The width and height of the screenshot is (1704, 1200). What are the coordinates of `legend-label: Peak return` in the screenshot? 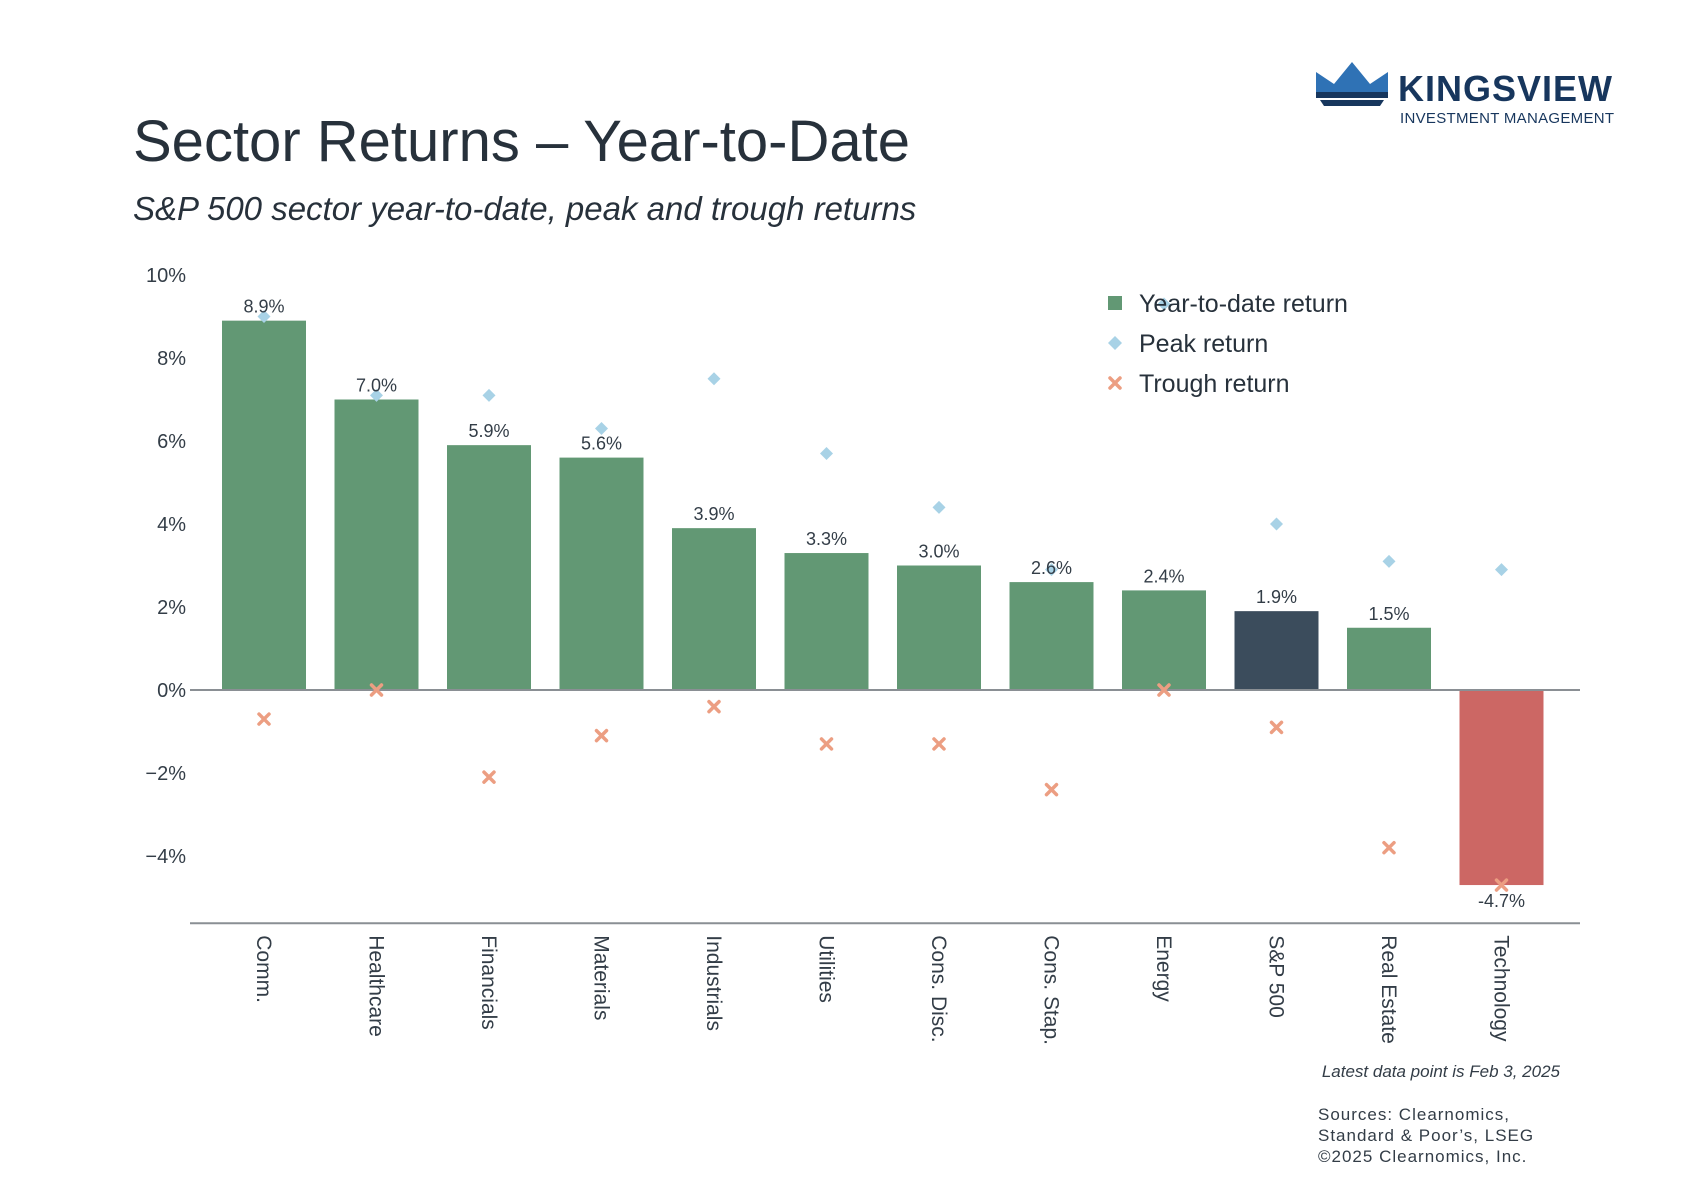 It's located at (1203, 344).